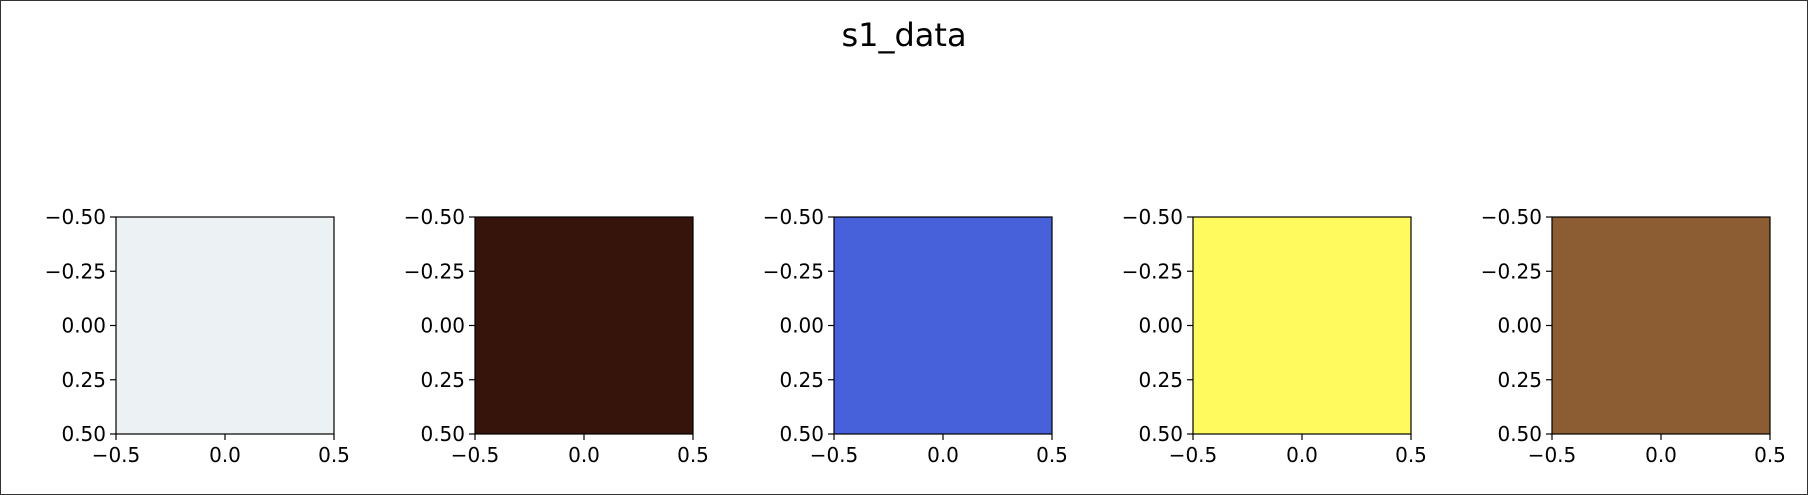 This screenshot has width=1808, height=495. I want to click on panel-4-ytick-label-0: −0.50, so click(1152, 217).